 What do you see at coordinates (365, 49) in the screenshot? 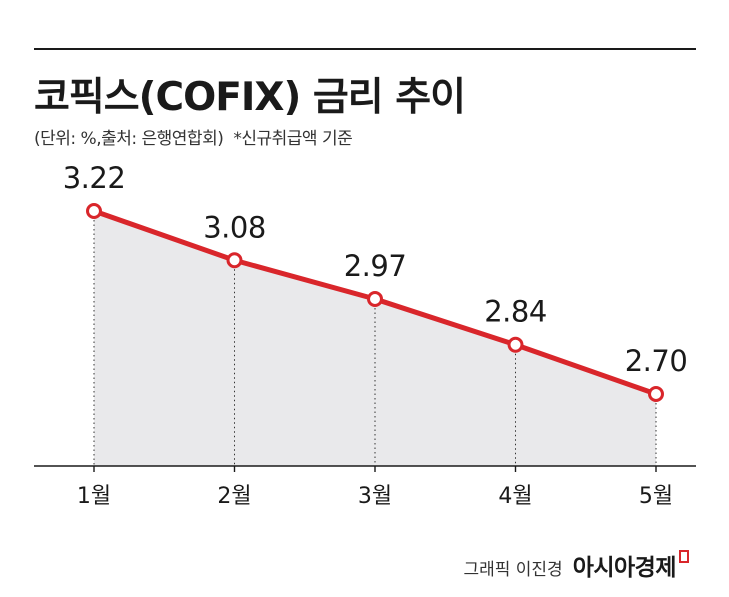
I see `top-rule` at bounding box center [365, 49].